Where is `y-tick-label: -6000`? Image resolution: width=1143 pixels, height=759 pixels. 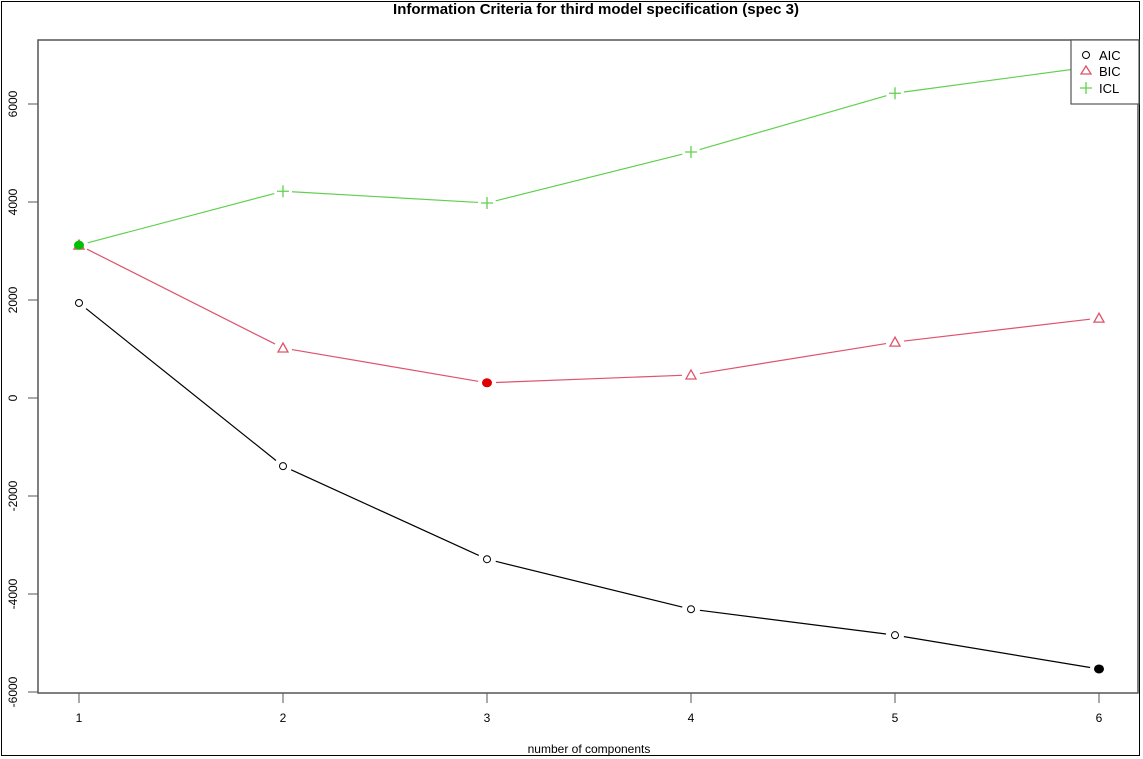
y-tick-label: -6000 is located at coordinates (13, 691).